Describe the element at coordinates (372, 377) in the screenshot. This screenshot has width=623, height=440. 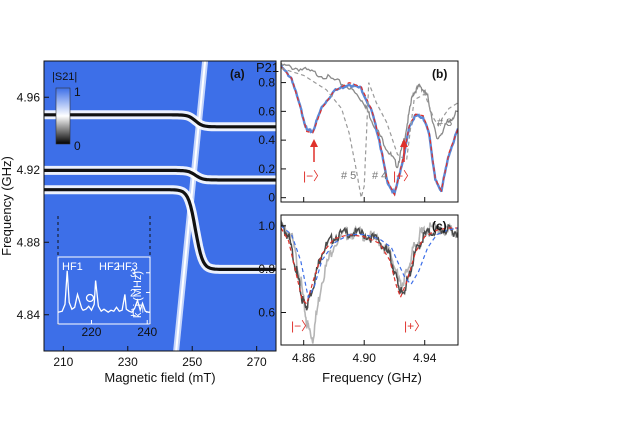
I see `panel-c-xlabel: Frequency (GHz)` at that location.